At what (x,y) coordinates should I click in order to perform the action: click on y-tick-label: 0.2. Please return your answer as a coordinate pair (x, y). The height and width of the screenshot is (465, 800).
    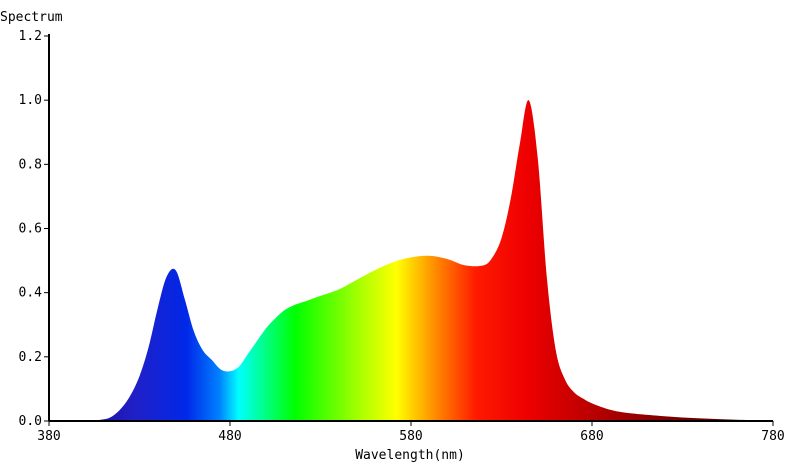
    Looking at the image, I should click on (30, 357).